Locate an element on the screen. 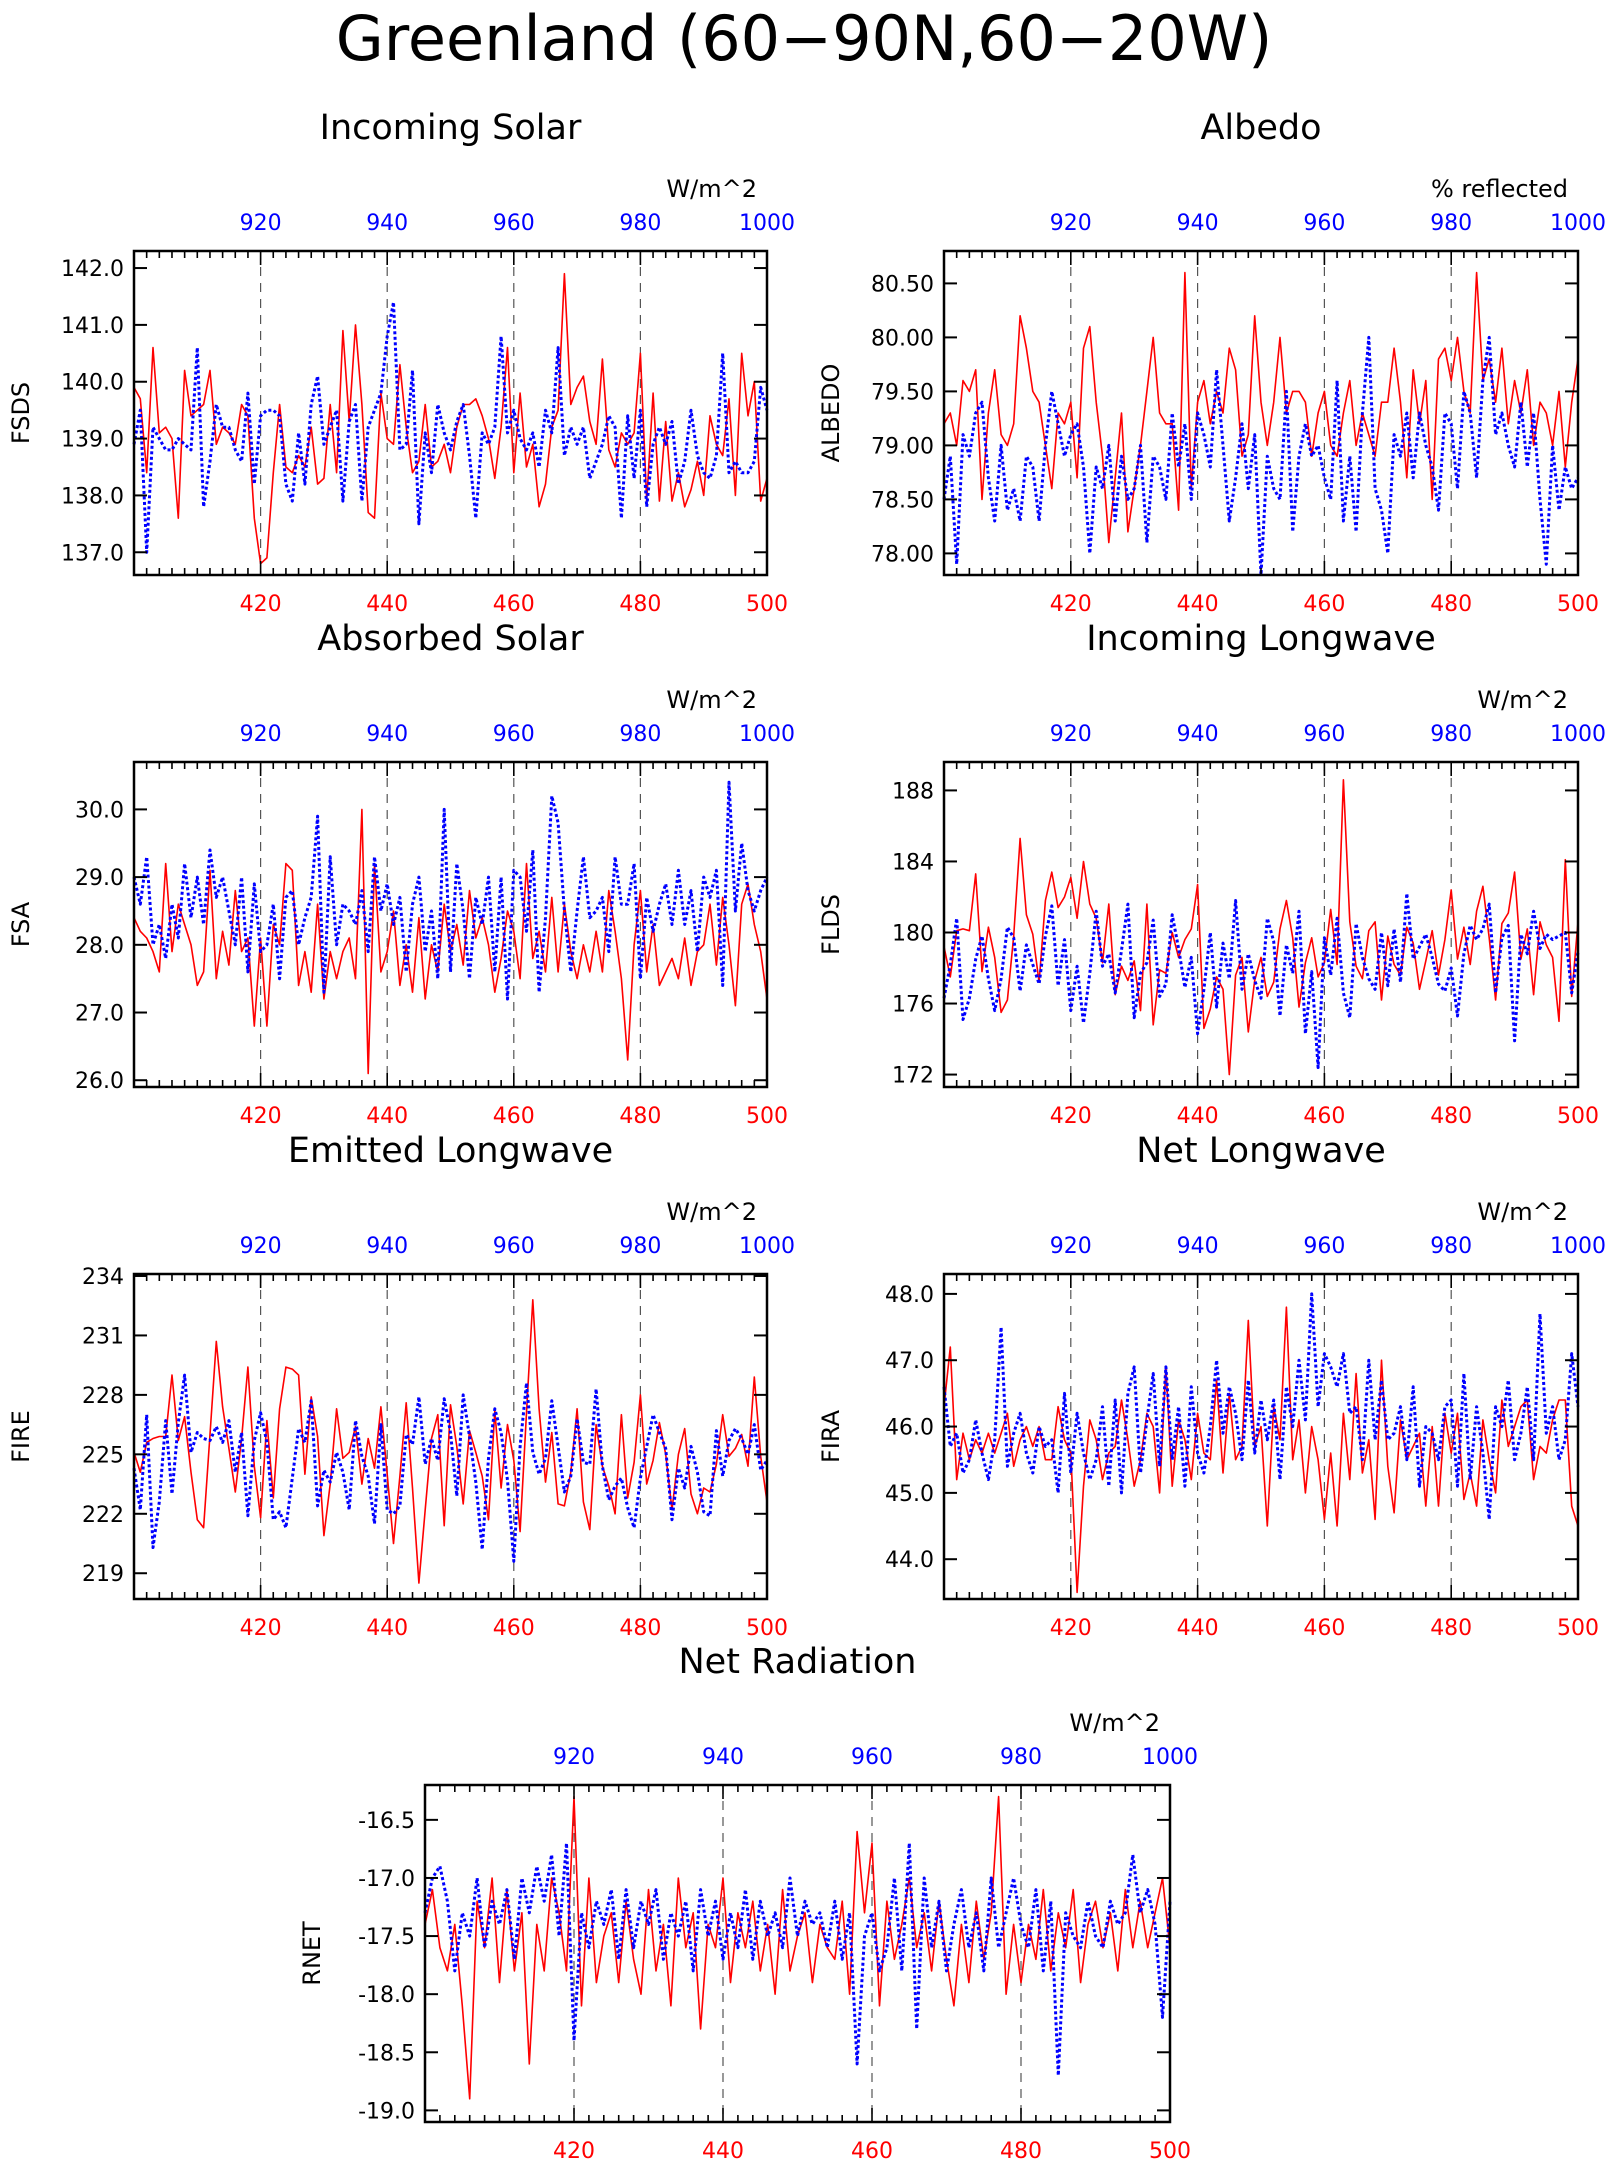  y-axis-label: FLDS is located at coordinates (831, 924).